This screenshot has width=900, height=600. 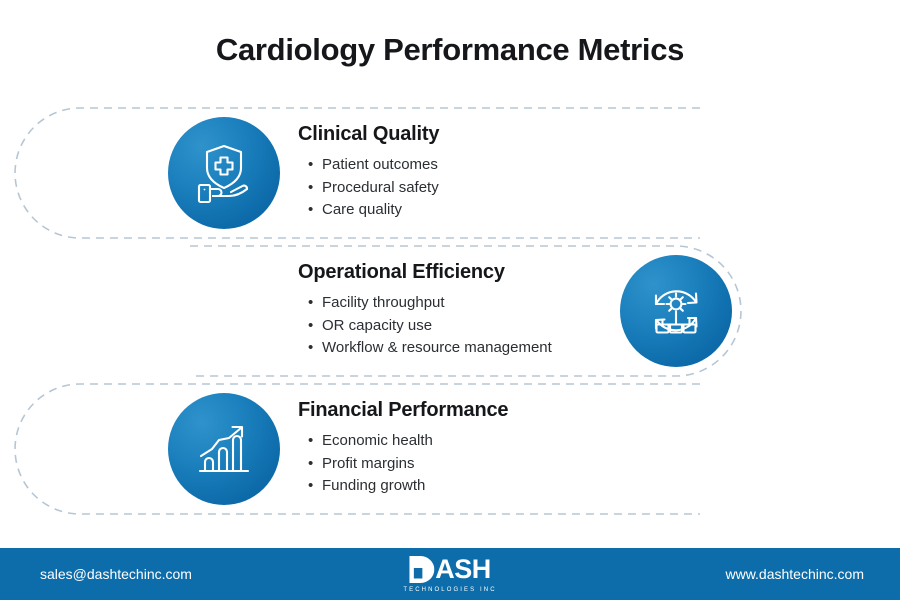 What do you see at coordinates (401, 272) in the screenshot?
I see `card-heading: Operational Efficiency` at bounding box center [401, 272].